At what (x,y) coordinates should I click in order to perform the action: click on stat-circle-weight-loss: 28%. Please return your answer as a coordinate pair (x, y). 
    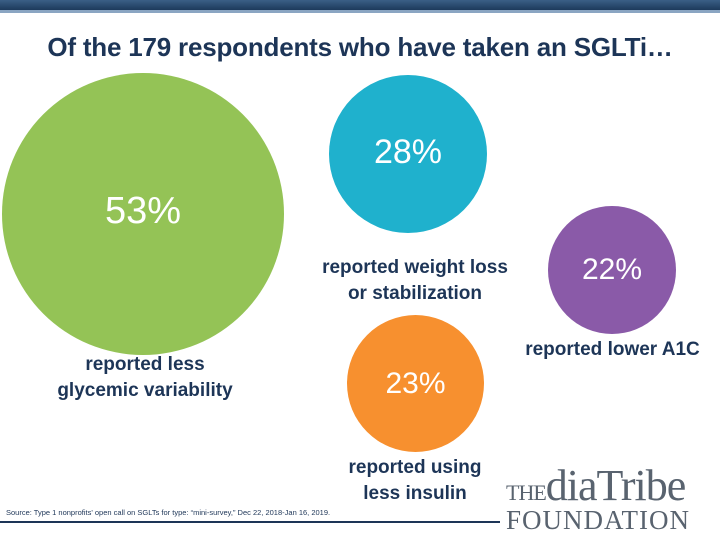
    Looking at the image, I should click on (408, 154).